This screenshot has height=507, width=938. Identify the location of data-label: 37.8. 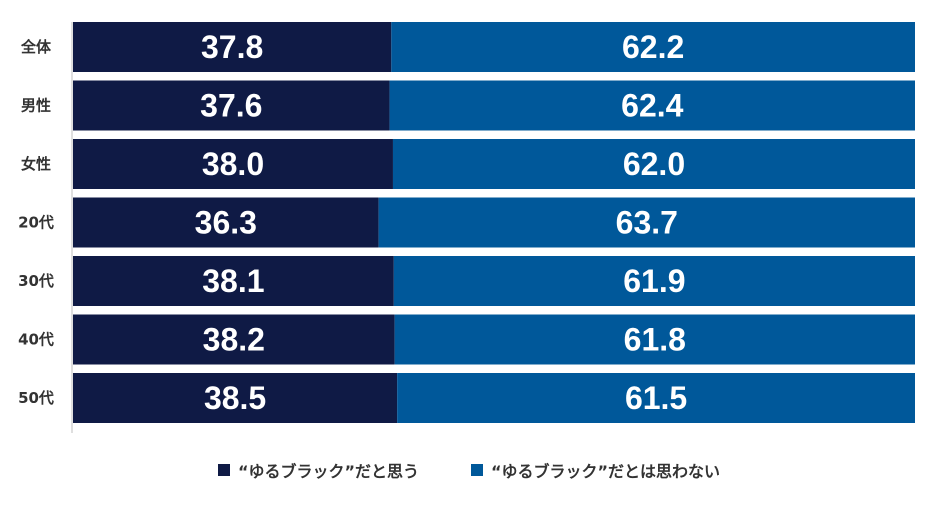
(232, 47).